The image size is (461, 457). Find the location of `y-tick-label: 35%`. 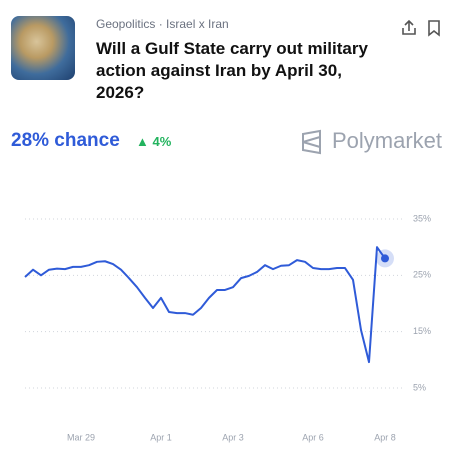

y-tick-label: 35% is located at coordinates (422, 218).